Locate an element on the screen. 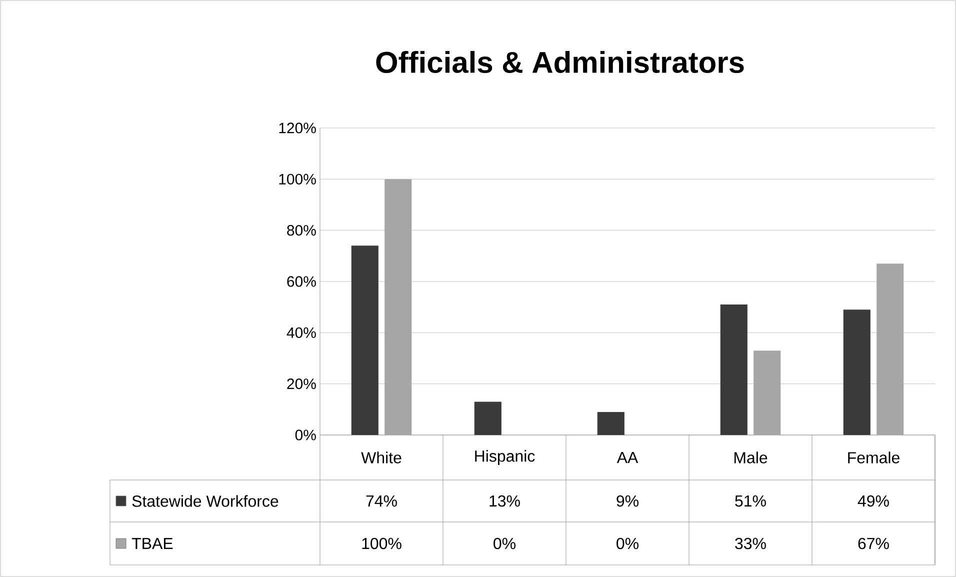  data-label: 100% is located at coordinates (382, 544).